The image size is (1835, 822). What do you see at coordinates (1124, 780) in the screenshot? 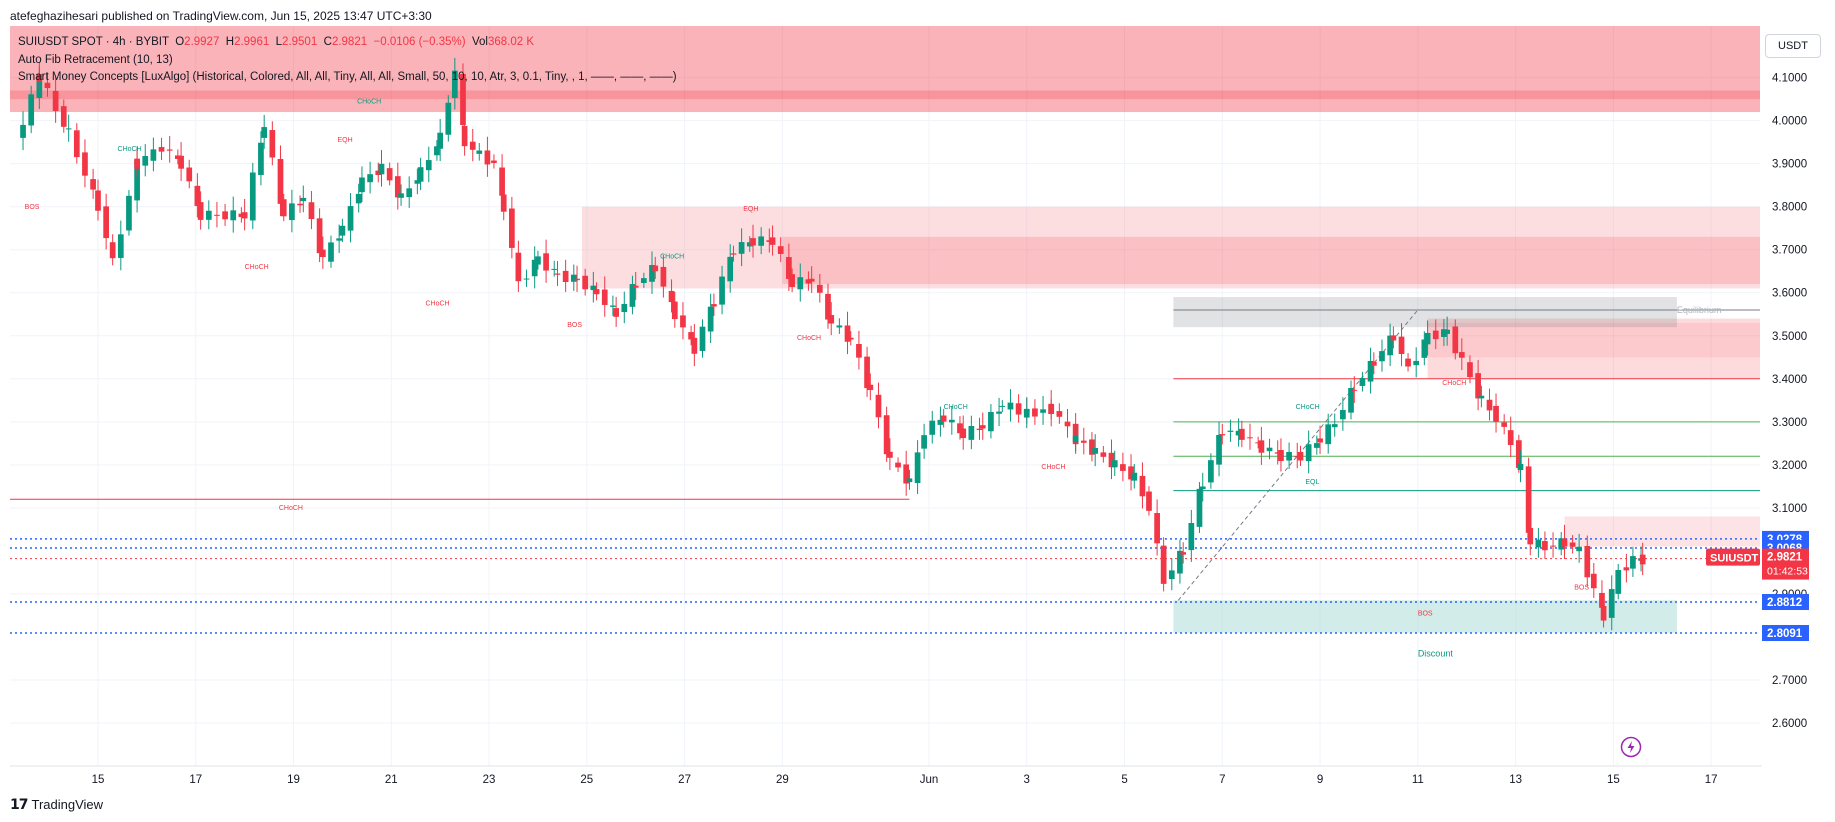
I see `time-axis-tick: 5` at bounding box center [1124, 780].